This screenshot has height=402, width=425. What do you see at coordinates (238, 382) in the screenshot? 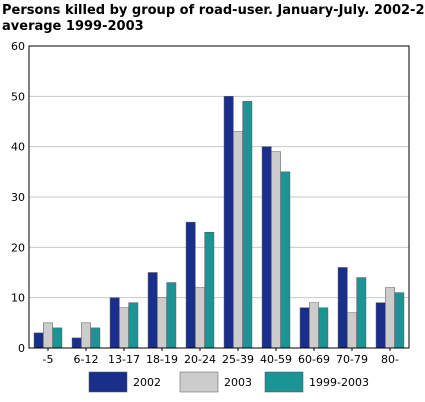
I see `legend-label: 2003` at bounding box center [238, 382].